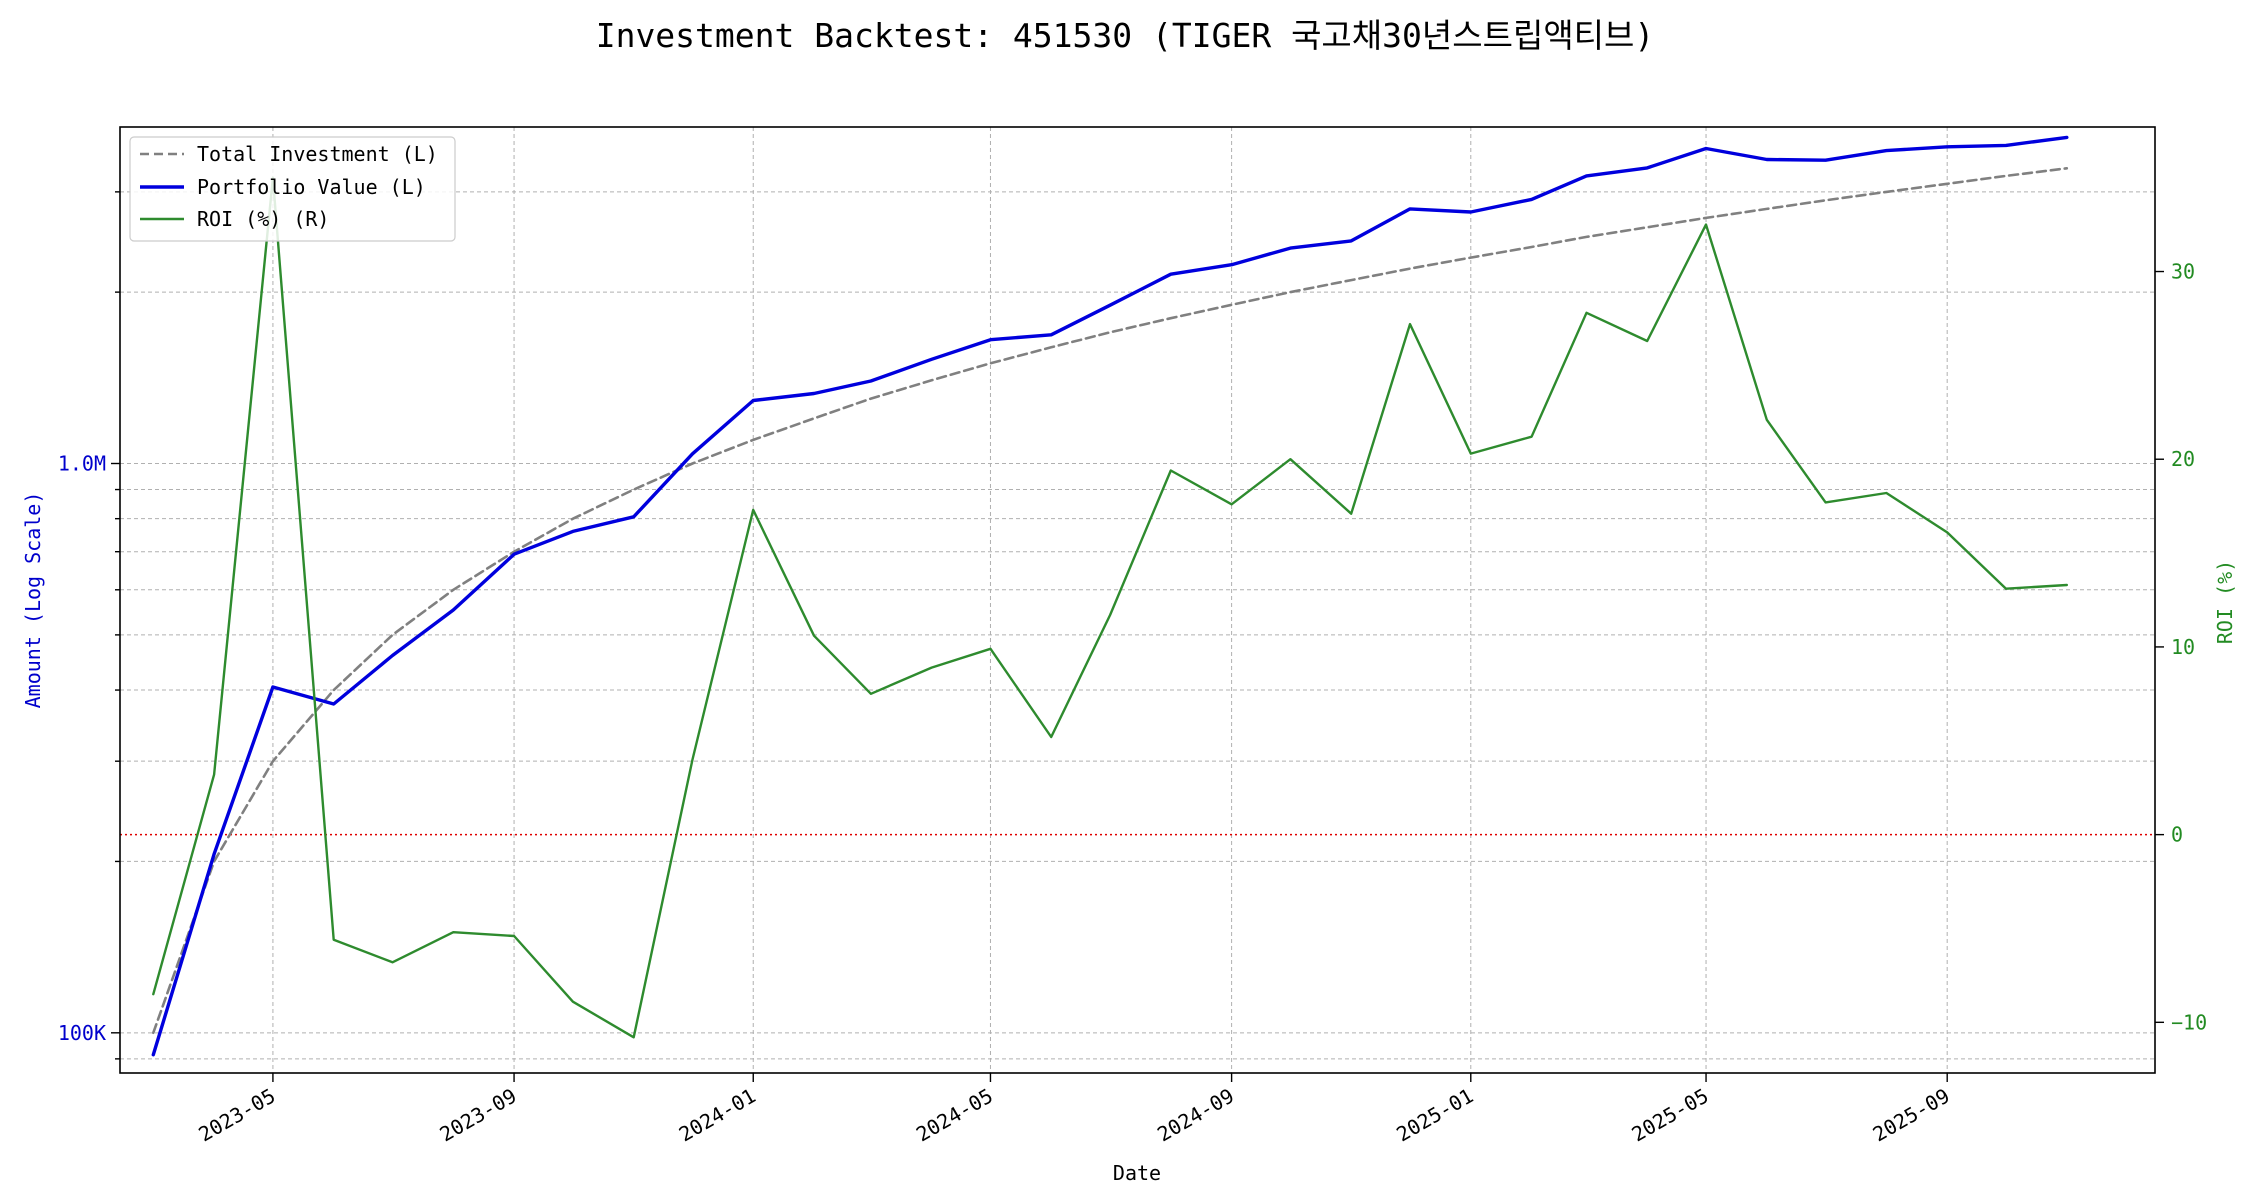 This screenshot has width=2250, height=1200. What do you see at coordinates (33, 600) in the screenshot?
I see `left-y-axis-label: Amount (Log Scale)` at bounding box center [33, 600].